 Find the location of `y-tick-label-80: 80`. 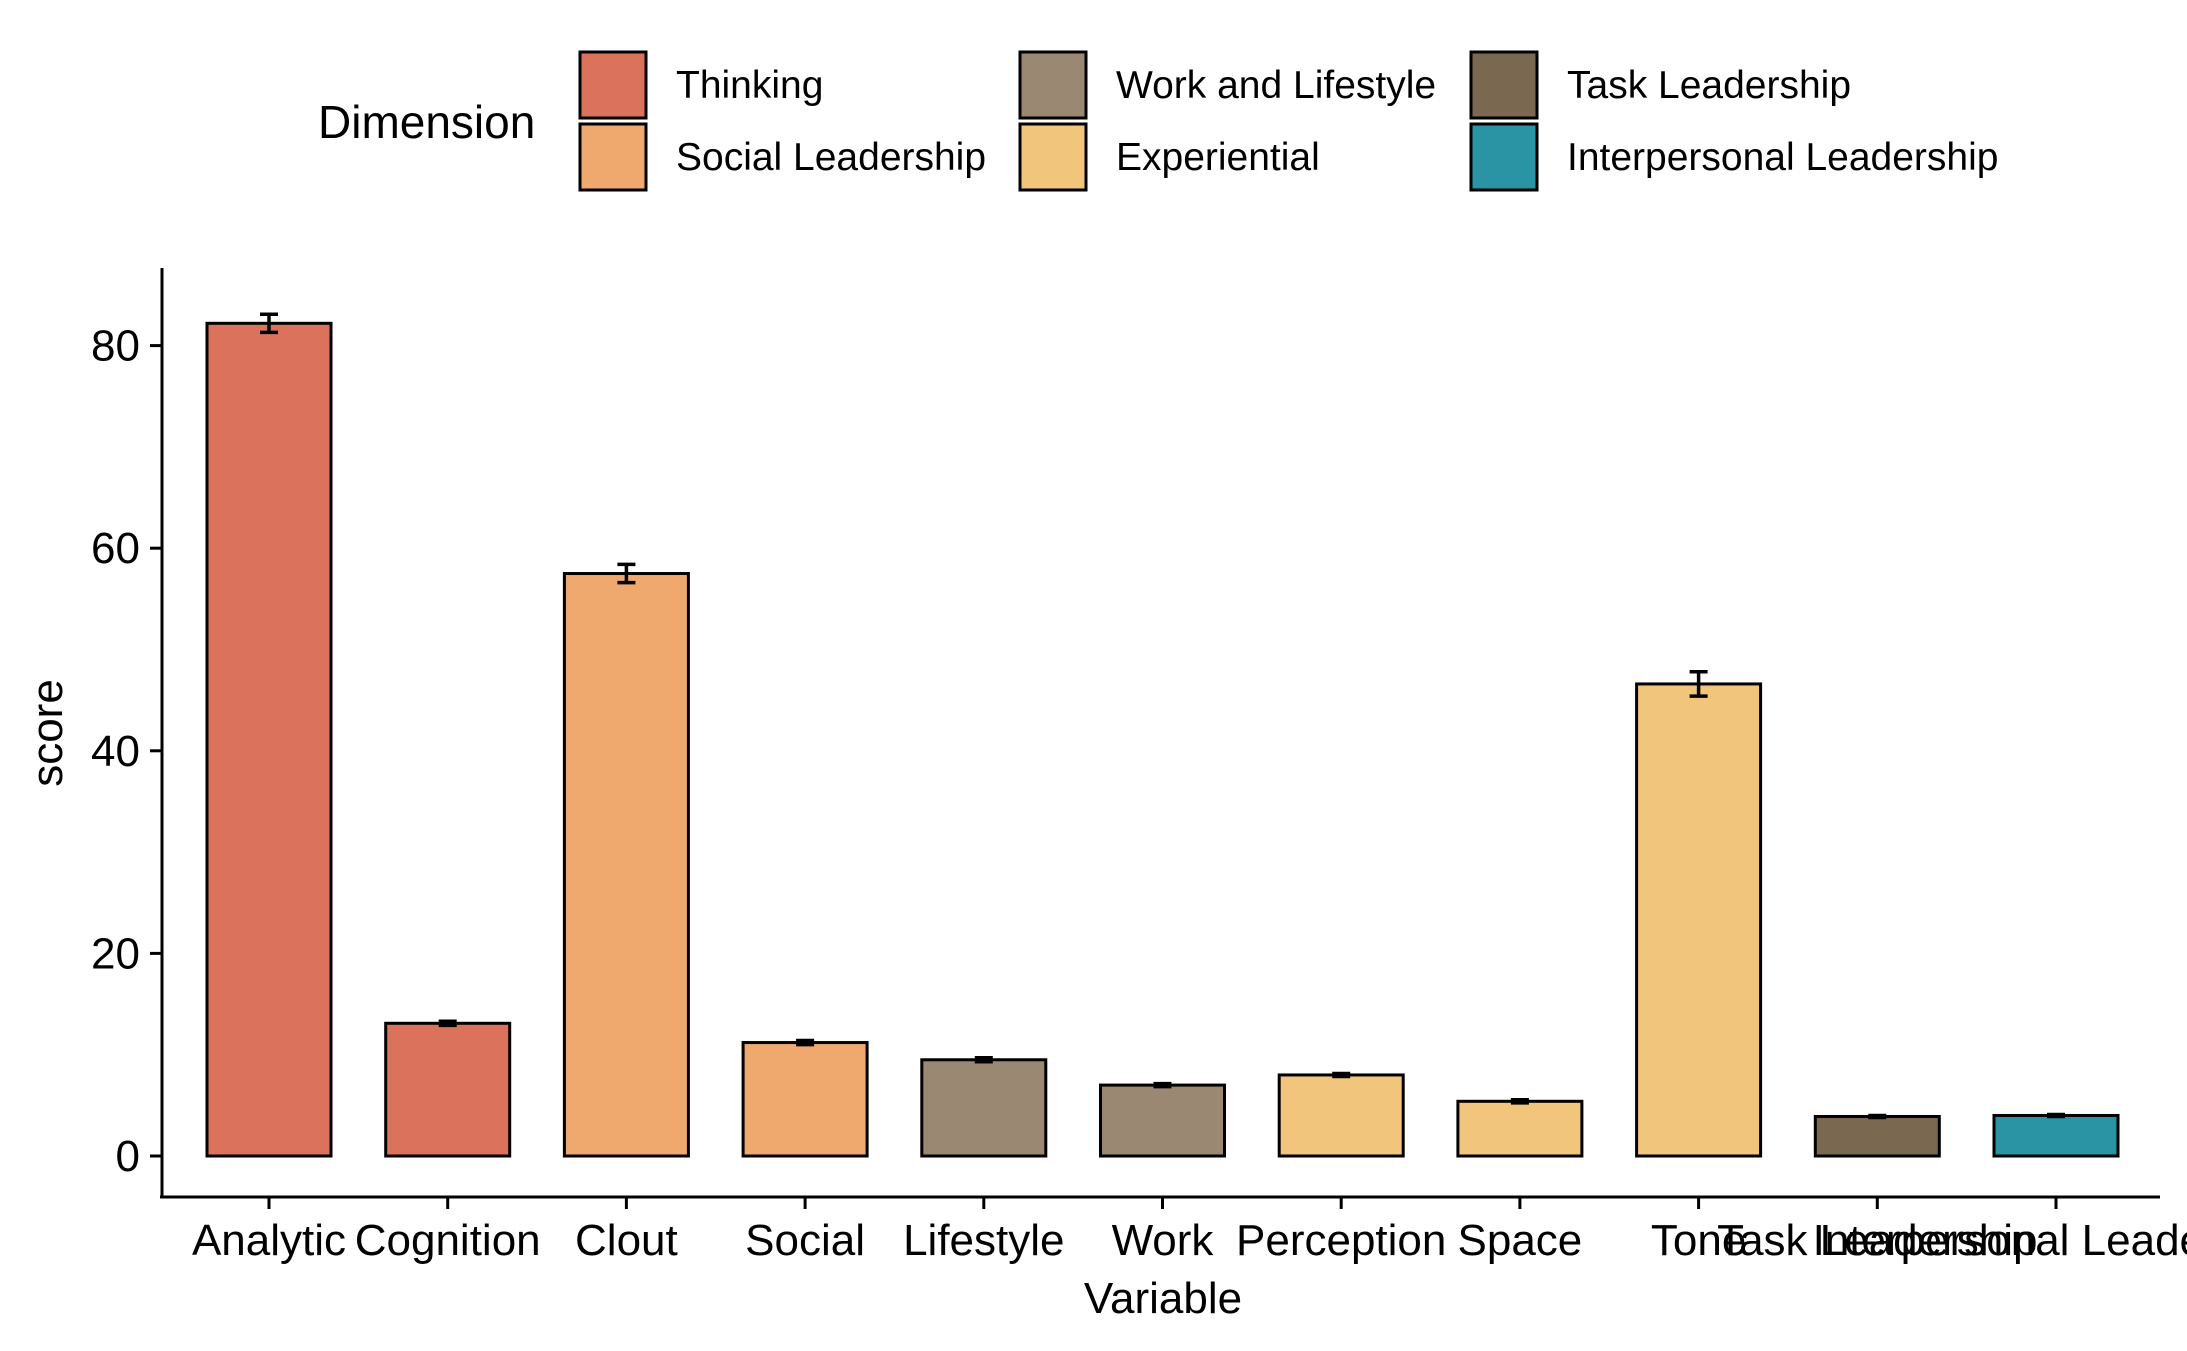

y-tick-label-80: 80 is located at coordinates (115, 346).